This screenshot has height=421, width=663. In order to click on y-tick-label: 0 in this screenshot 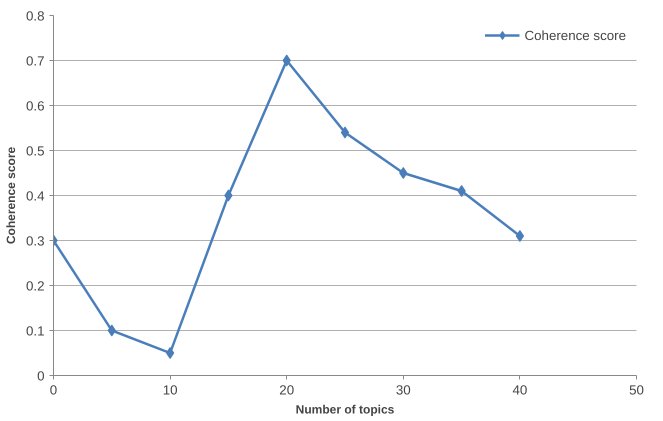, I will do `click(41, 376)`.